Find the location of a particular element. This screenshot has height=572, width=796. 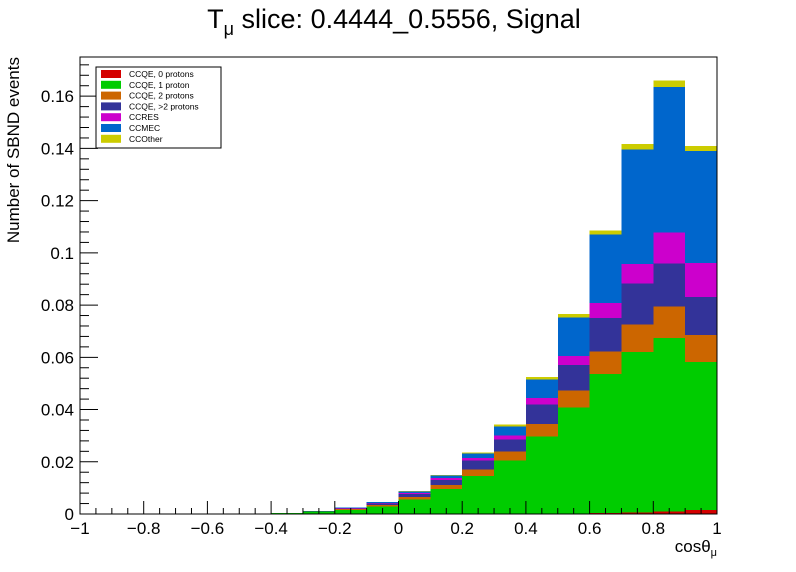

x-tick-label: −0.4 is located at coordinates (271, 528).